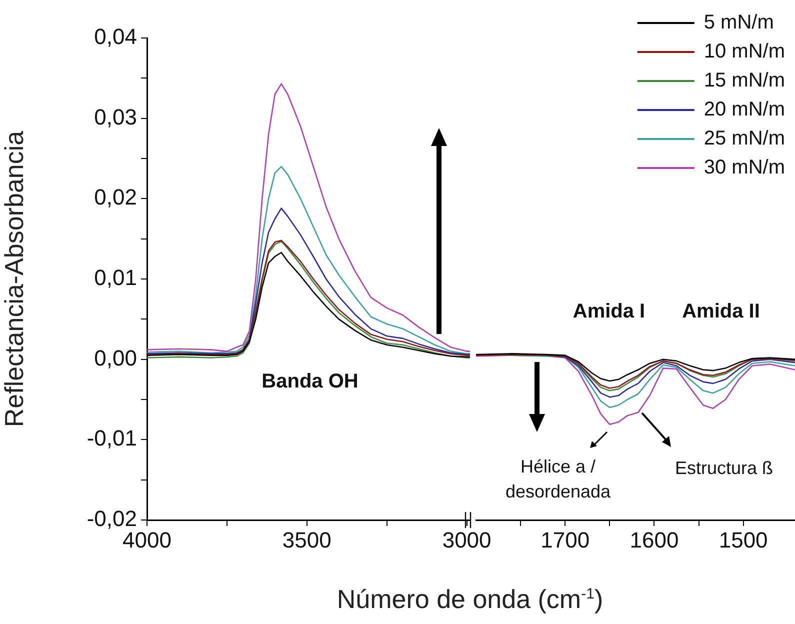  What do you see at coordinates (724, 468) in the screenshot?
I see `annotation: Estructura ß` at bounding box center [724, 468].